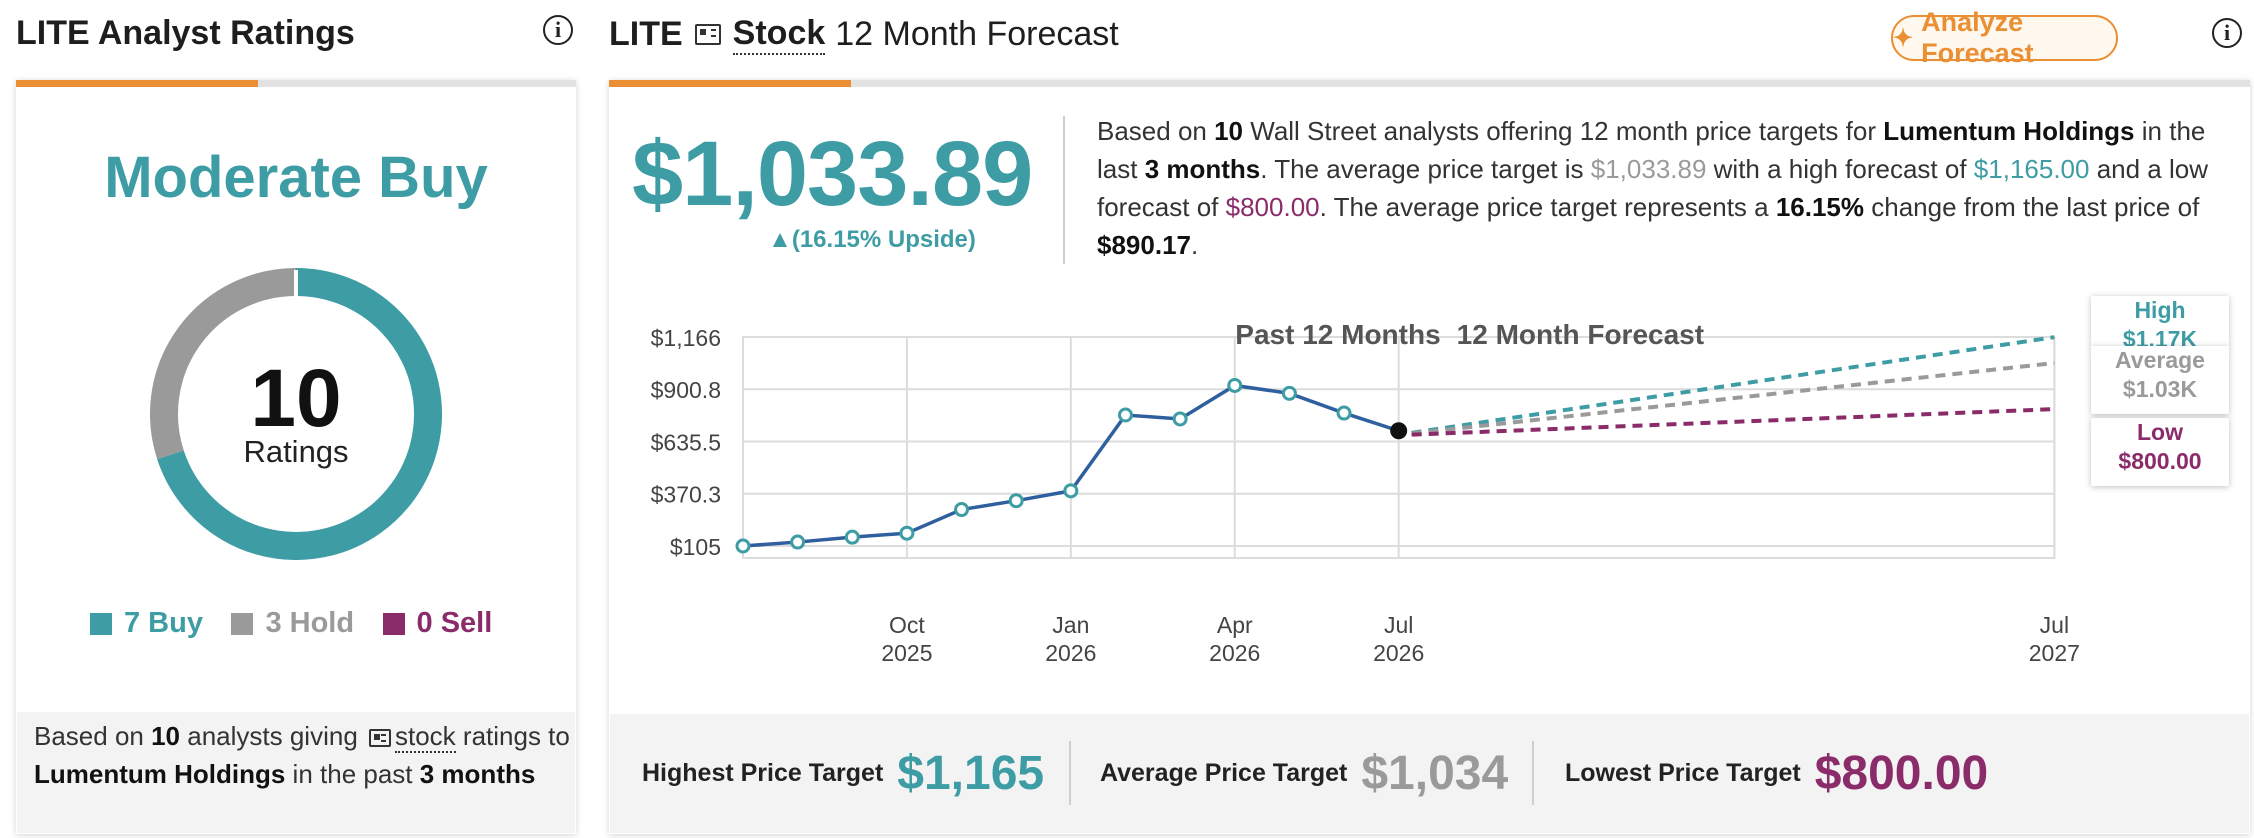 This screenshot has height=838, width=2254. I want to click on current-price-point, so click(1399, 431).